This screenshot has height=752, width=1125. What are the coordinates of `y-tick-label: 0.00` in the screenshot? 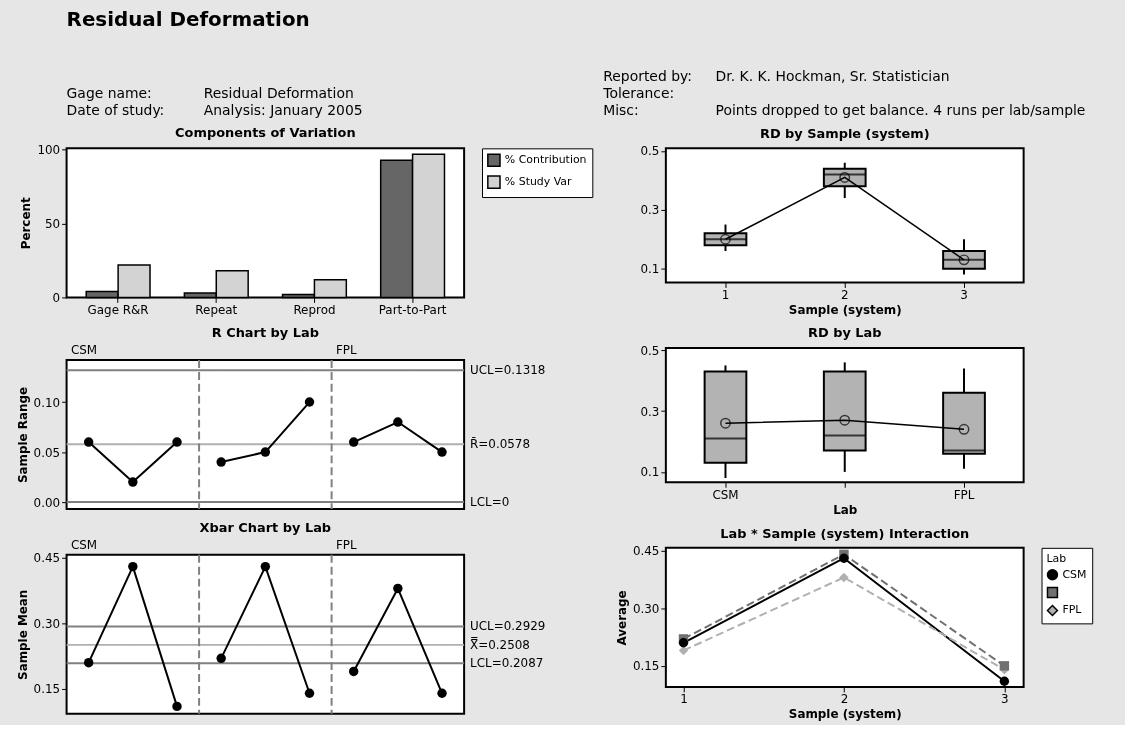 It's located at (47, 502).